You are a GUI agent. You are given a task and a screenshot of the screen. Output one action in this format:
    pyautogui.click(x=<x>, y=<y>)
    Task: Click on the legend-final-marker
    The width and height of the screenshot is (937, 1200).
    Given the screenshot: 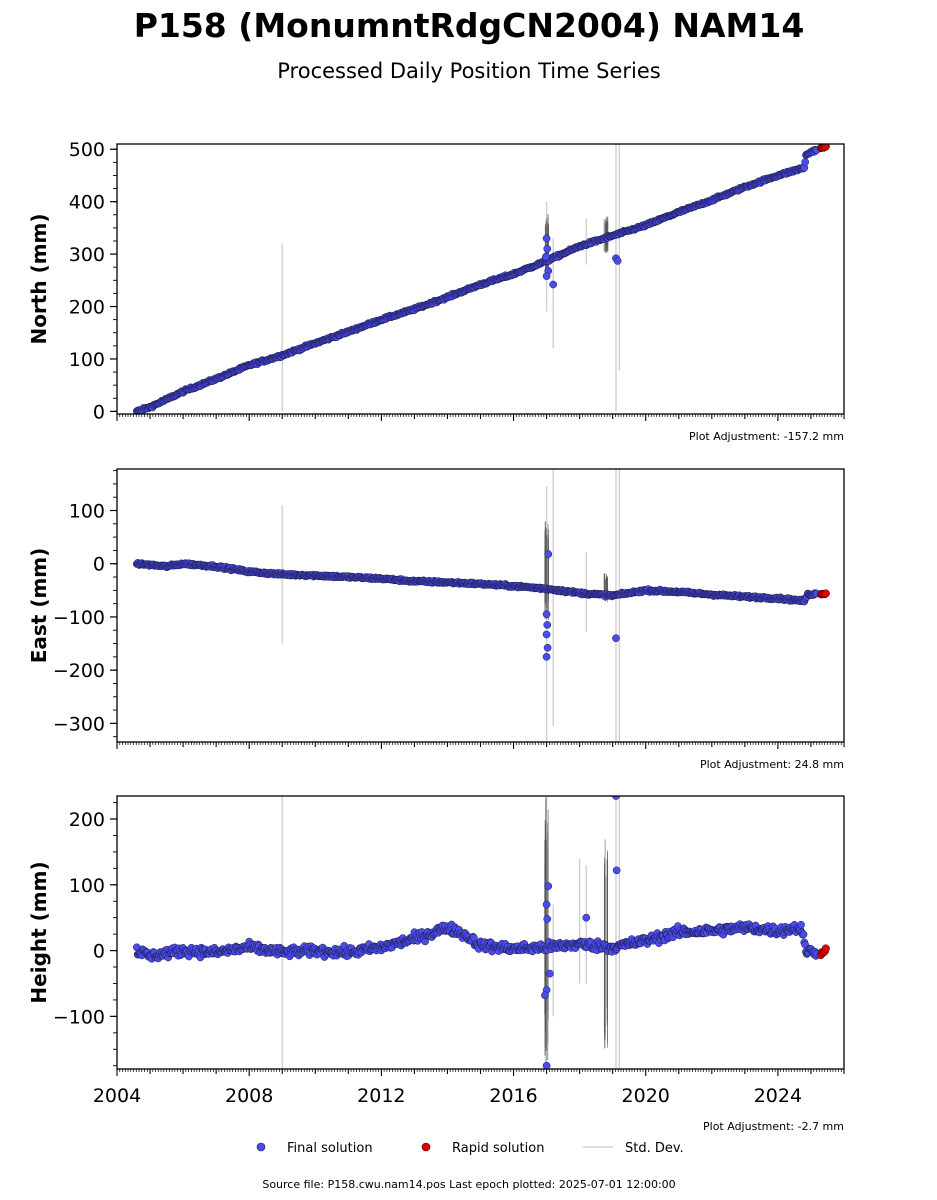 What is the action you would take?
    pyautogui.click(x=261, y=1147)
    